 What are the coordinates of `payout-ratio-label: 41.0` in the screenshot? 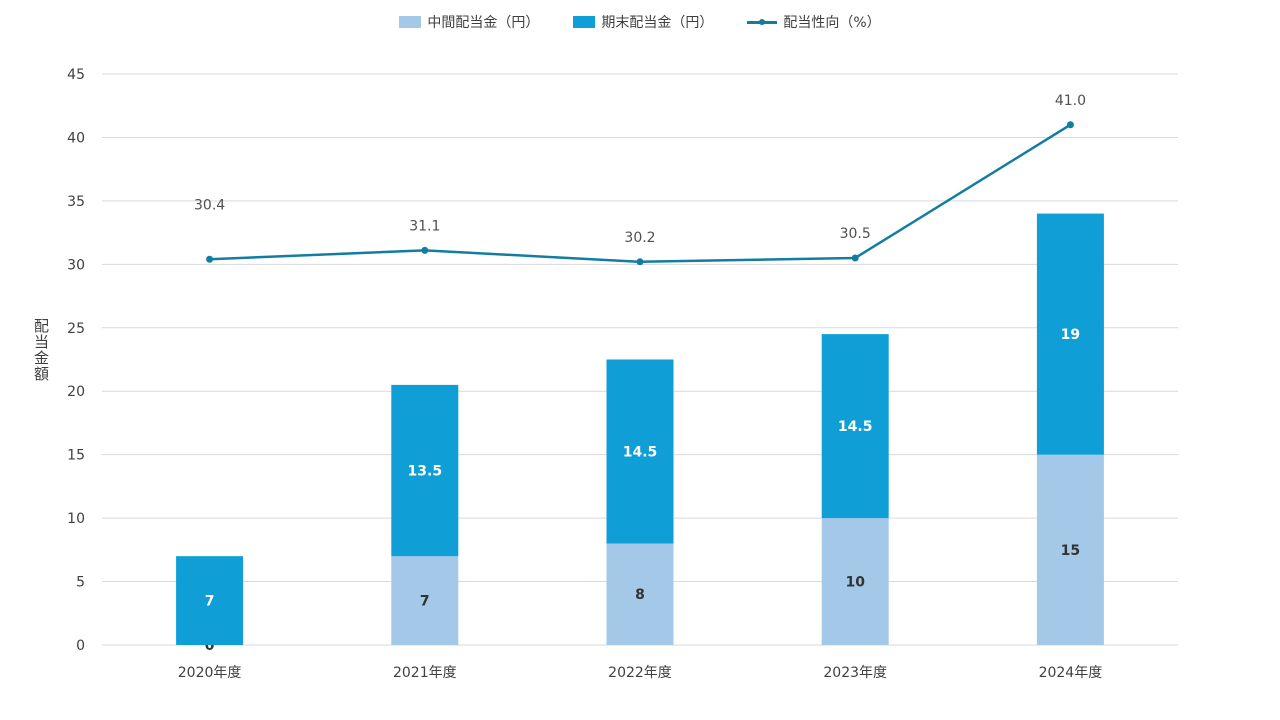 It's located at (1070, 101).